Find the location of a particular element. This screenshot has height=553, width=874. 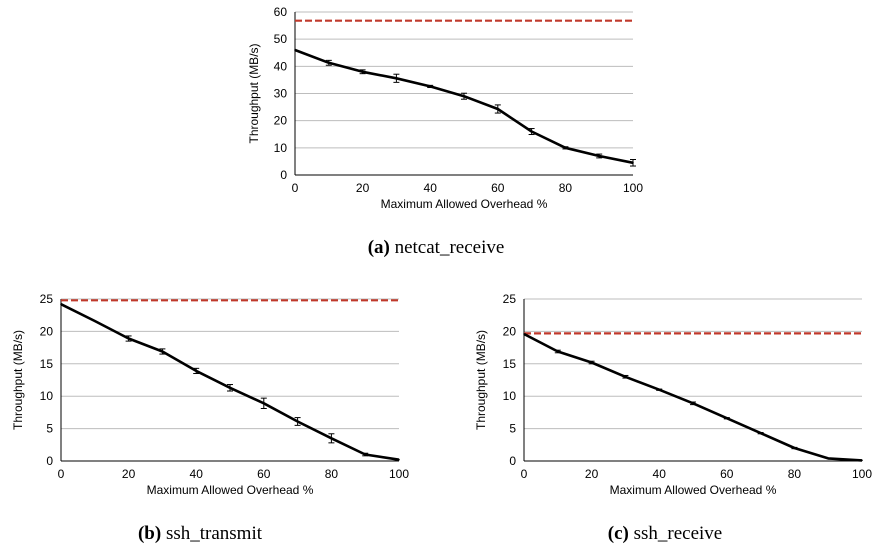

y-tick-label: 40 is located at coordinates (281, 66).